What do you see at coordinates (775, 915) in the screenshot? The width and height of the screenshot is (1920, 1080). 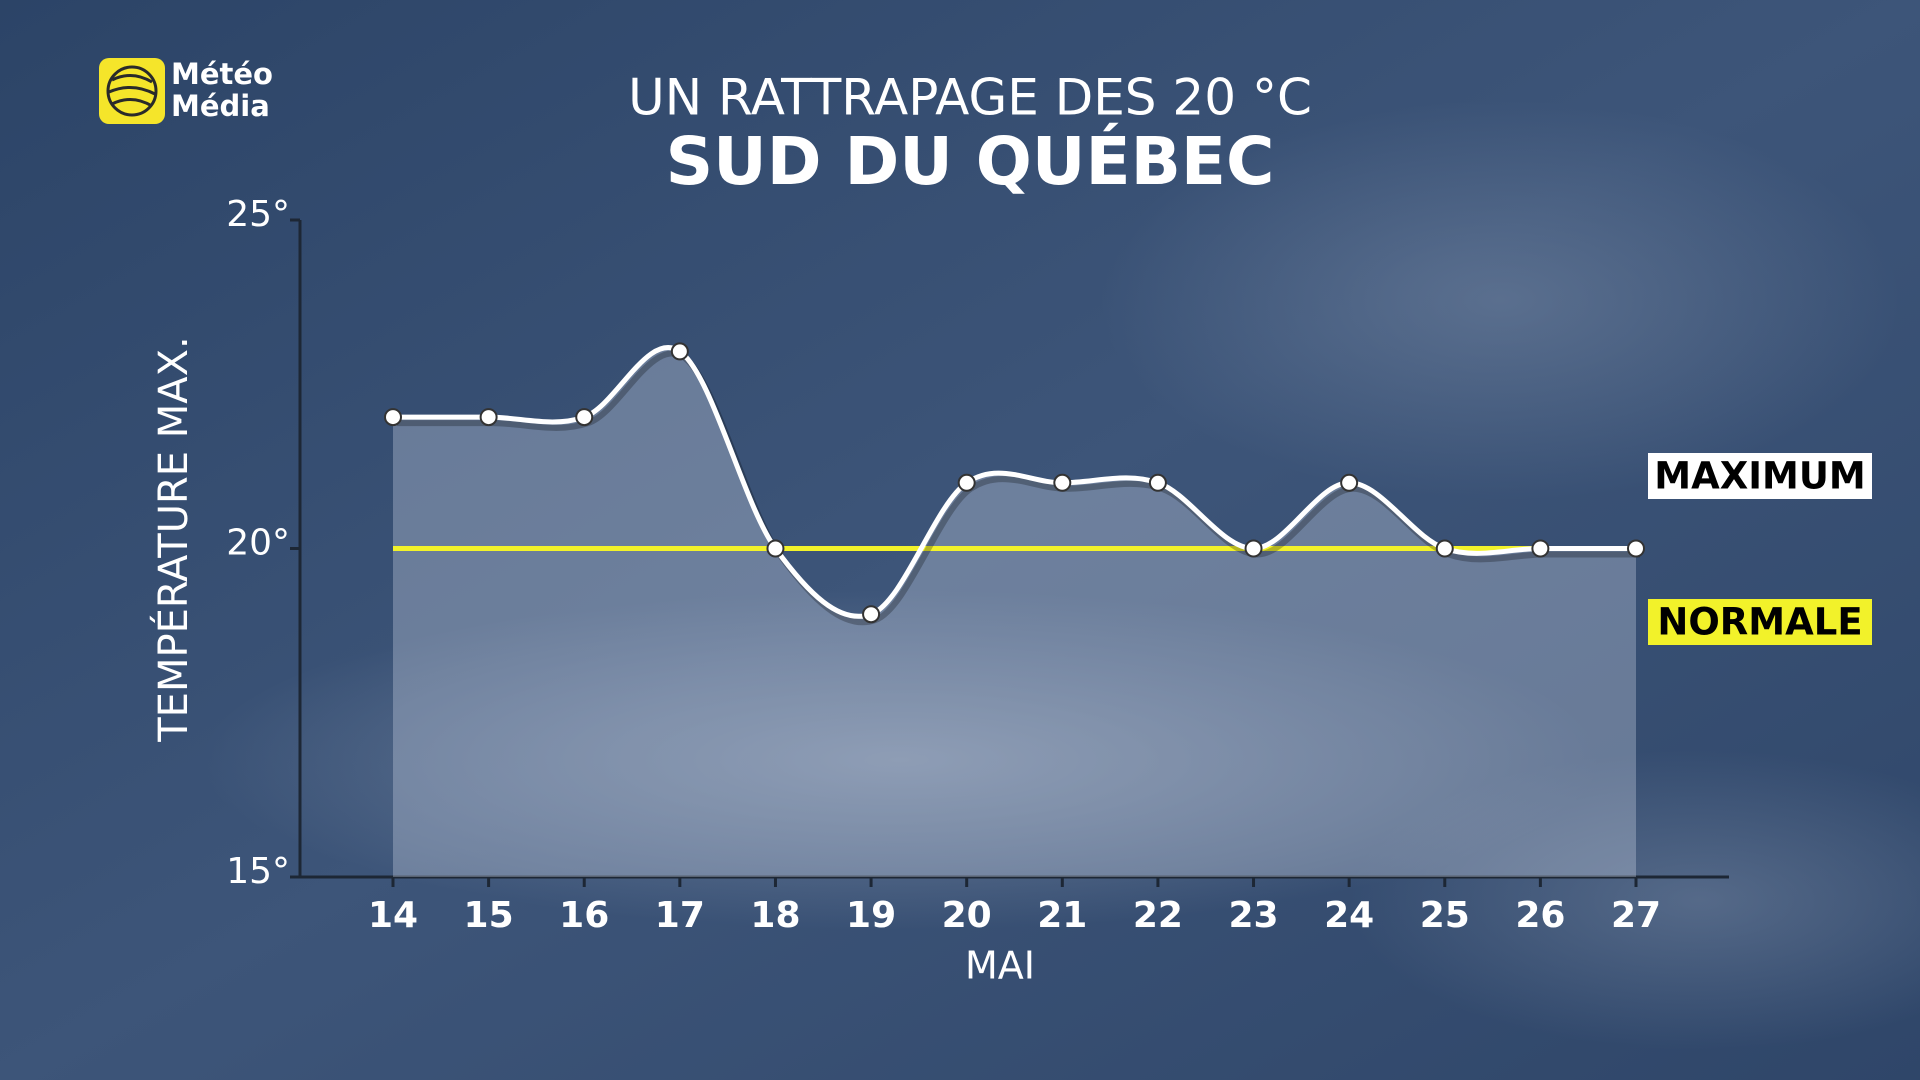 I see `x-tick-label: 18` at bounding box center [775, 915].